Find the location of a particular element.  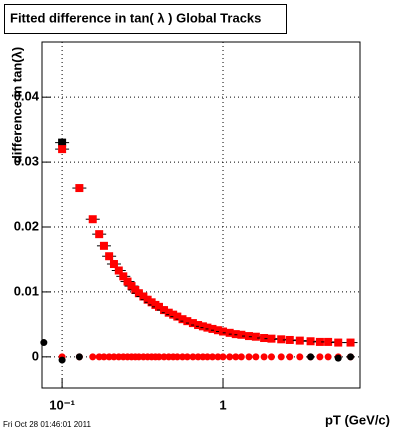

title-box is located at coordinates (145, 19).